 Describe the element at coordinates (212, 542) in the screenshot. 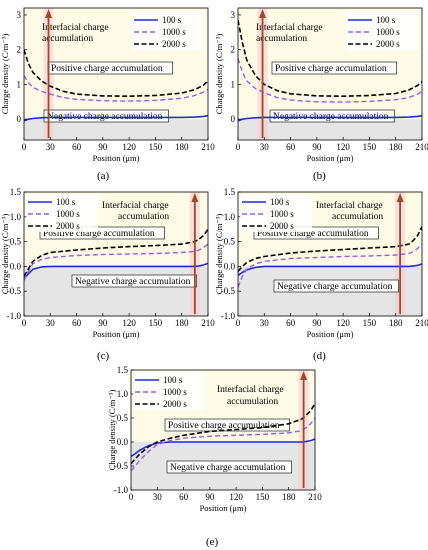

I see `panel-letter-e: (e)` at that location.